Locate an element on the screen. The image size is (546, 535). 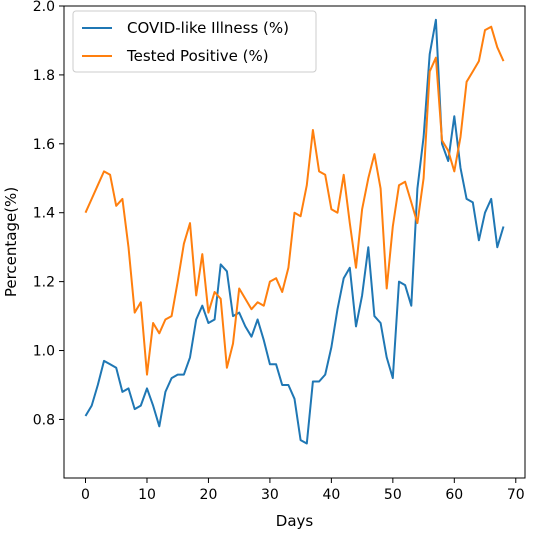
y-tick-label: 1.6 is located at coordinates (44, 145).